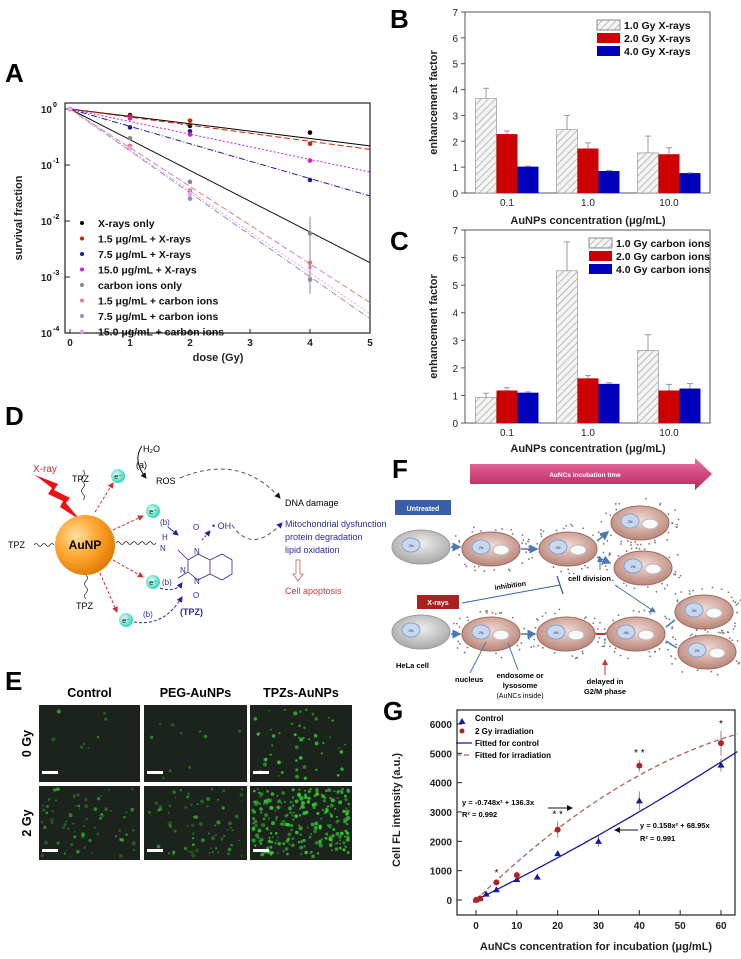  Describe the element at coordinates (591, 474) in the screenshot. I see `time-arrow` at that location.